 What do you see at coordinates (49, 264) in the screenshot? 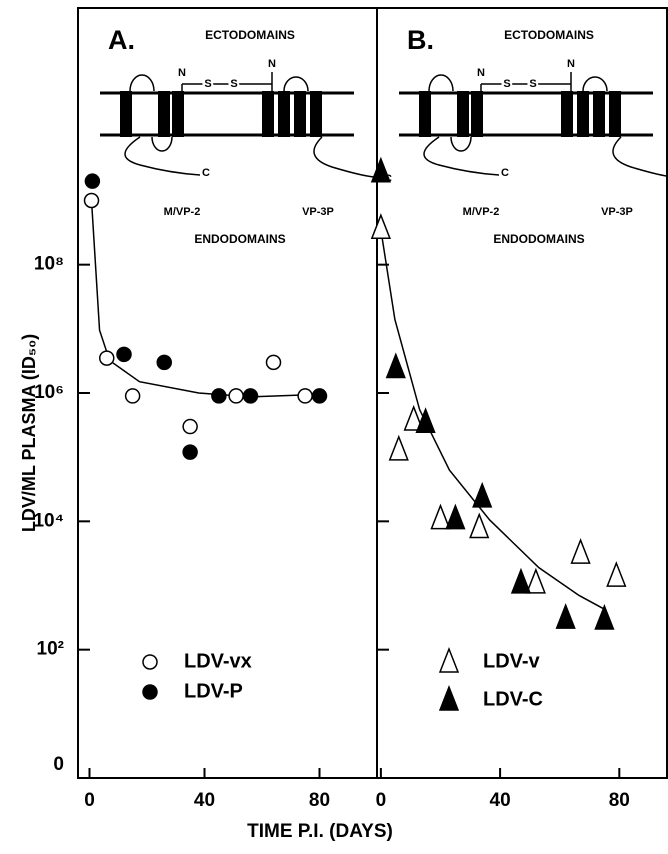
I see `y-tick-label: 10⁸` at bounding box center [49, 264].